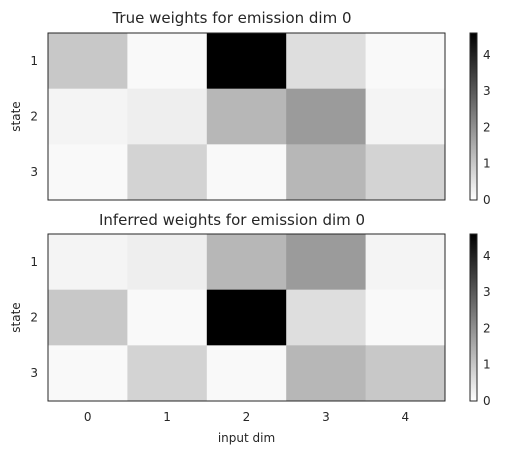  What do you see at coordinates (326, 417) in the screenshot?
I see `x-tick-label: 3` at bounding box center [326, 417].